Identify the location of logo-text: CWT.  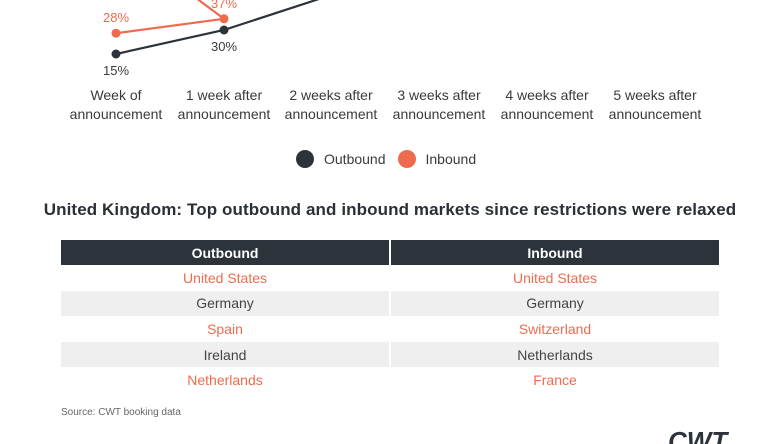
(698, 437).